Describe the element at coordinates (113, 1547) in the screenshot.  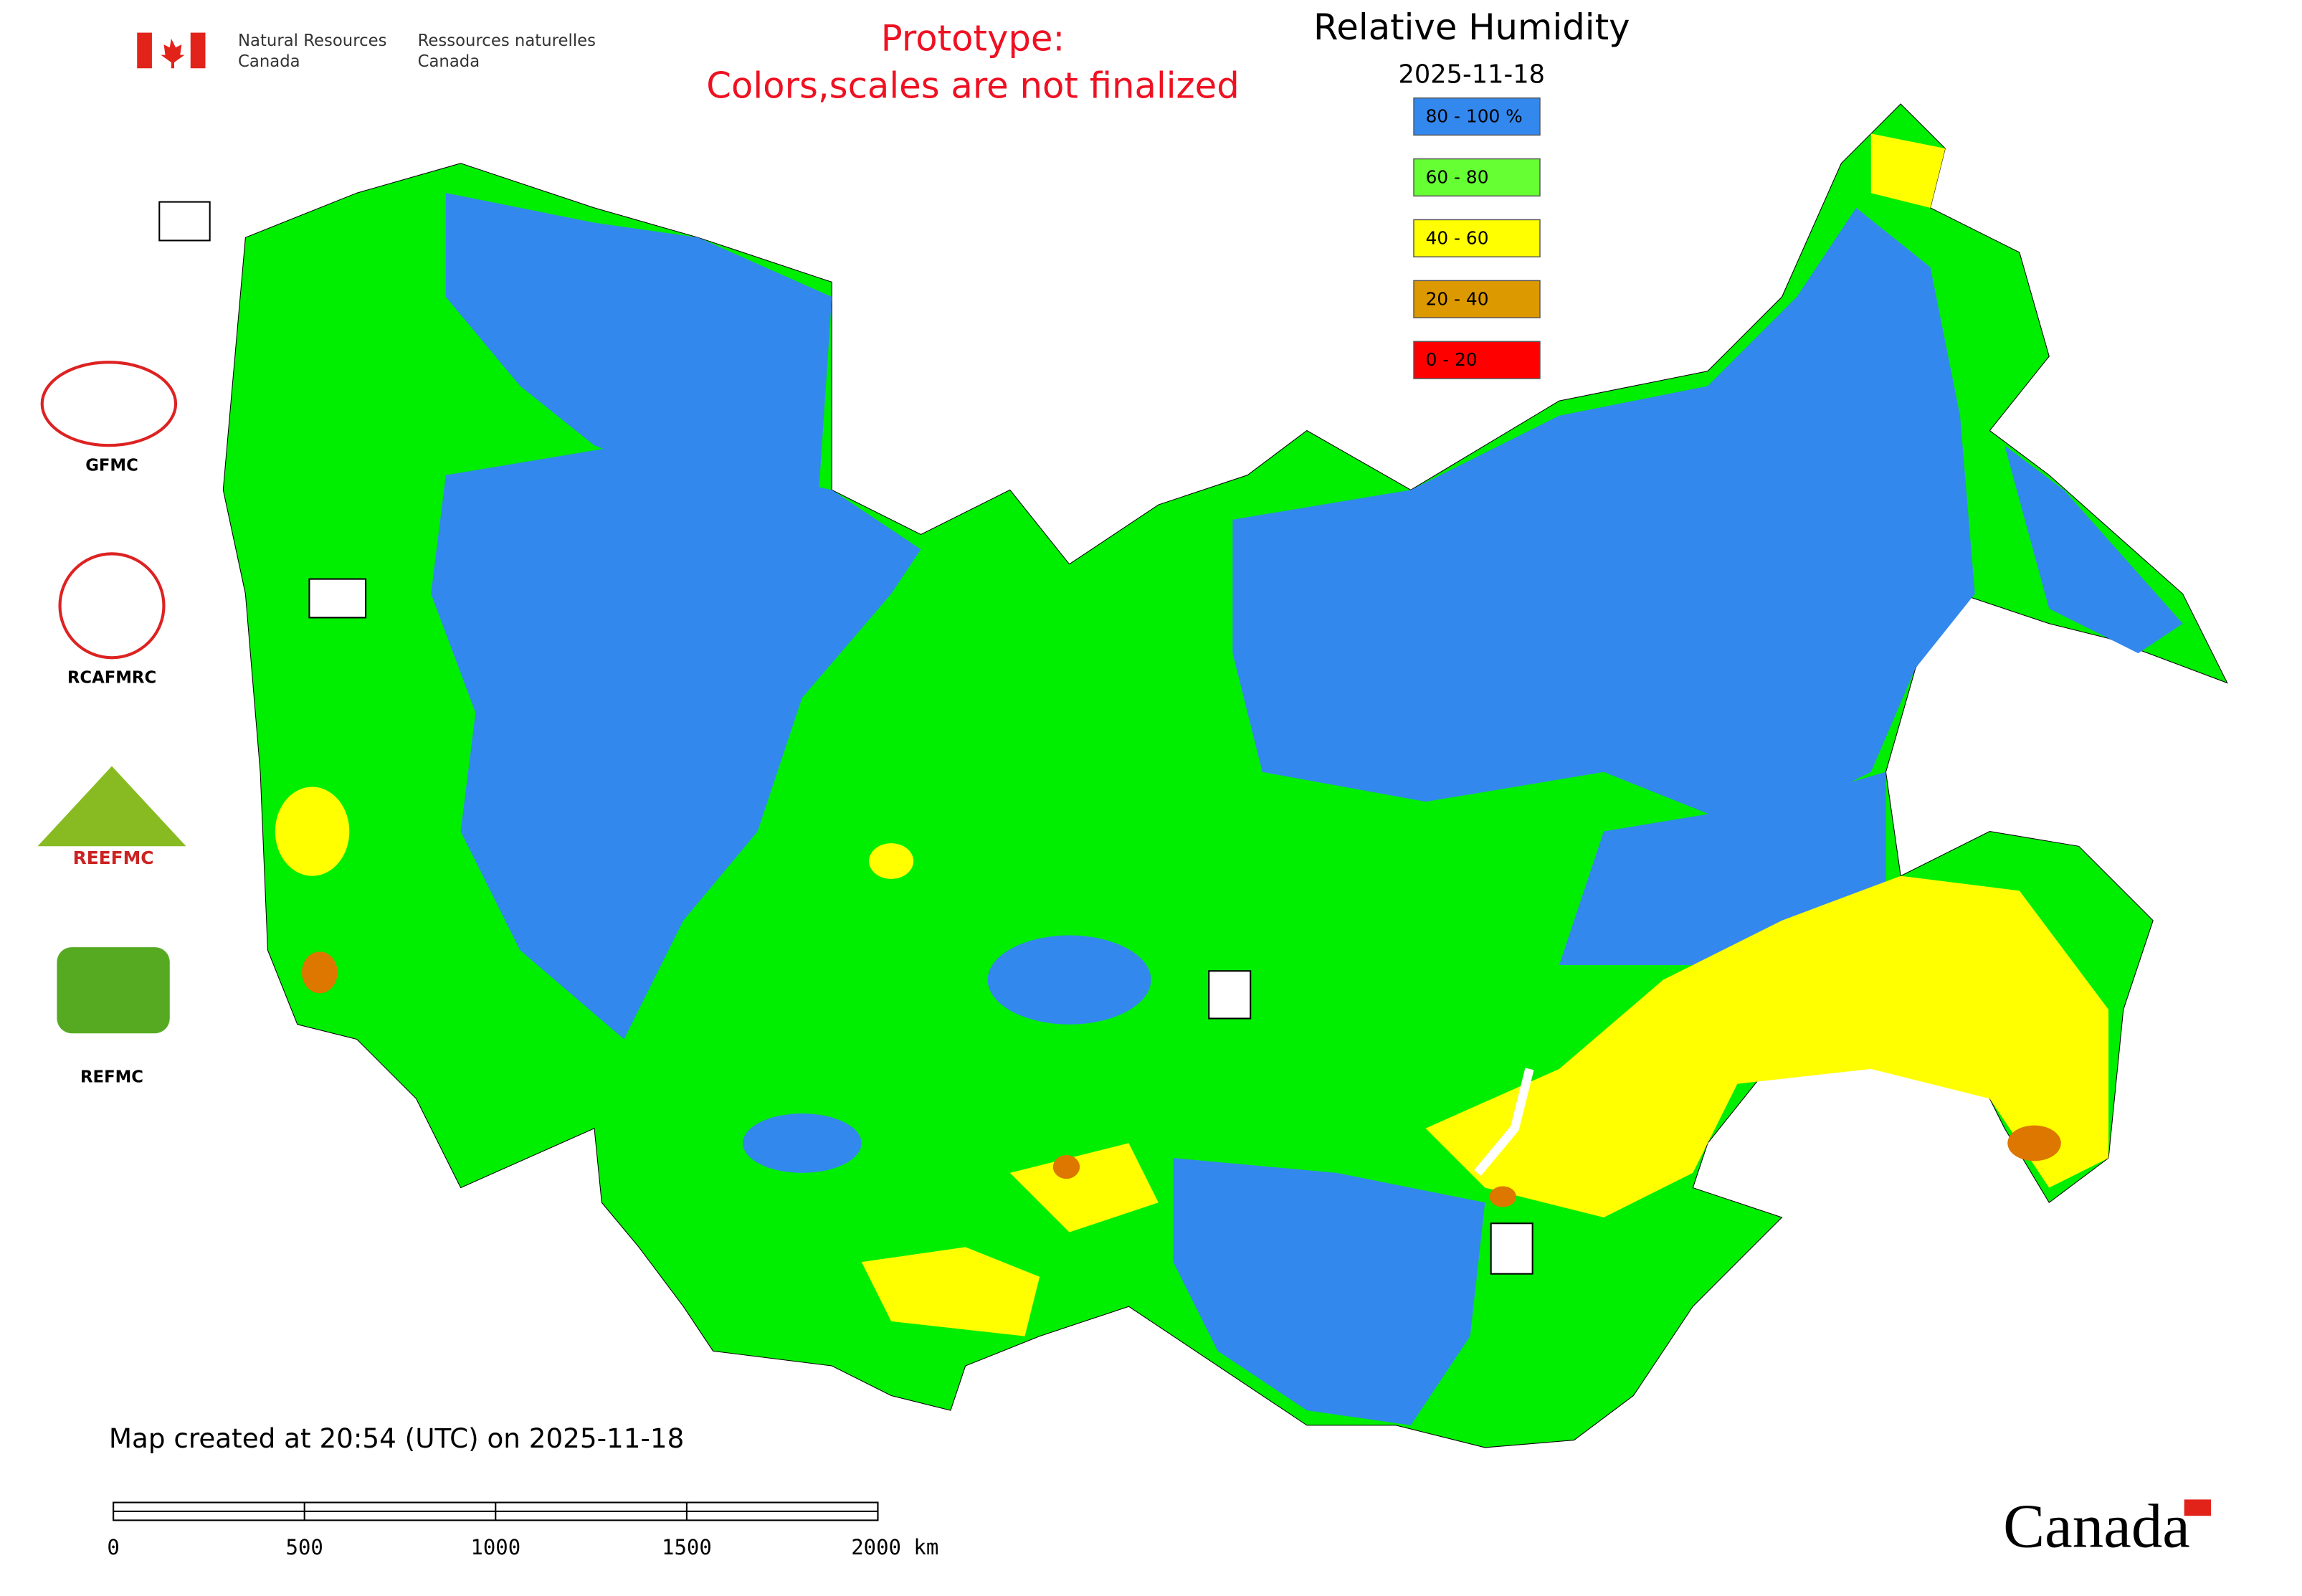
I see `scale-label: 0` at that location.